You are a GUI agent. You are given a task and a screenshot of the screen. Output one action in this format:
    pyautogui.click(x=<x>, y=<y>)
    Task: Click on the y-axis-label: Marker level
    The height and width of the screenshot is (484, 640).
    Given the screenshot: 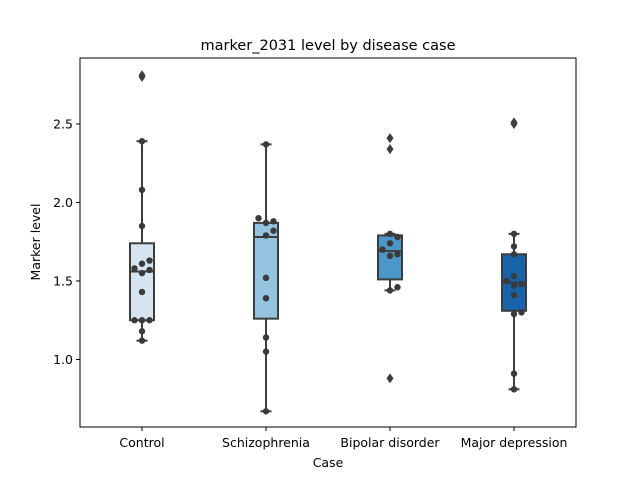 What is the action you would take?
    pyautogui.click(x=35, y=242)
    